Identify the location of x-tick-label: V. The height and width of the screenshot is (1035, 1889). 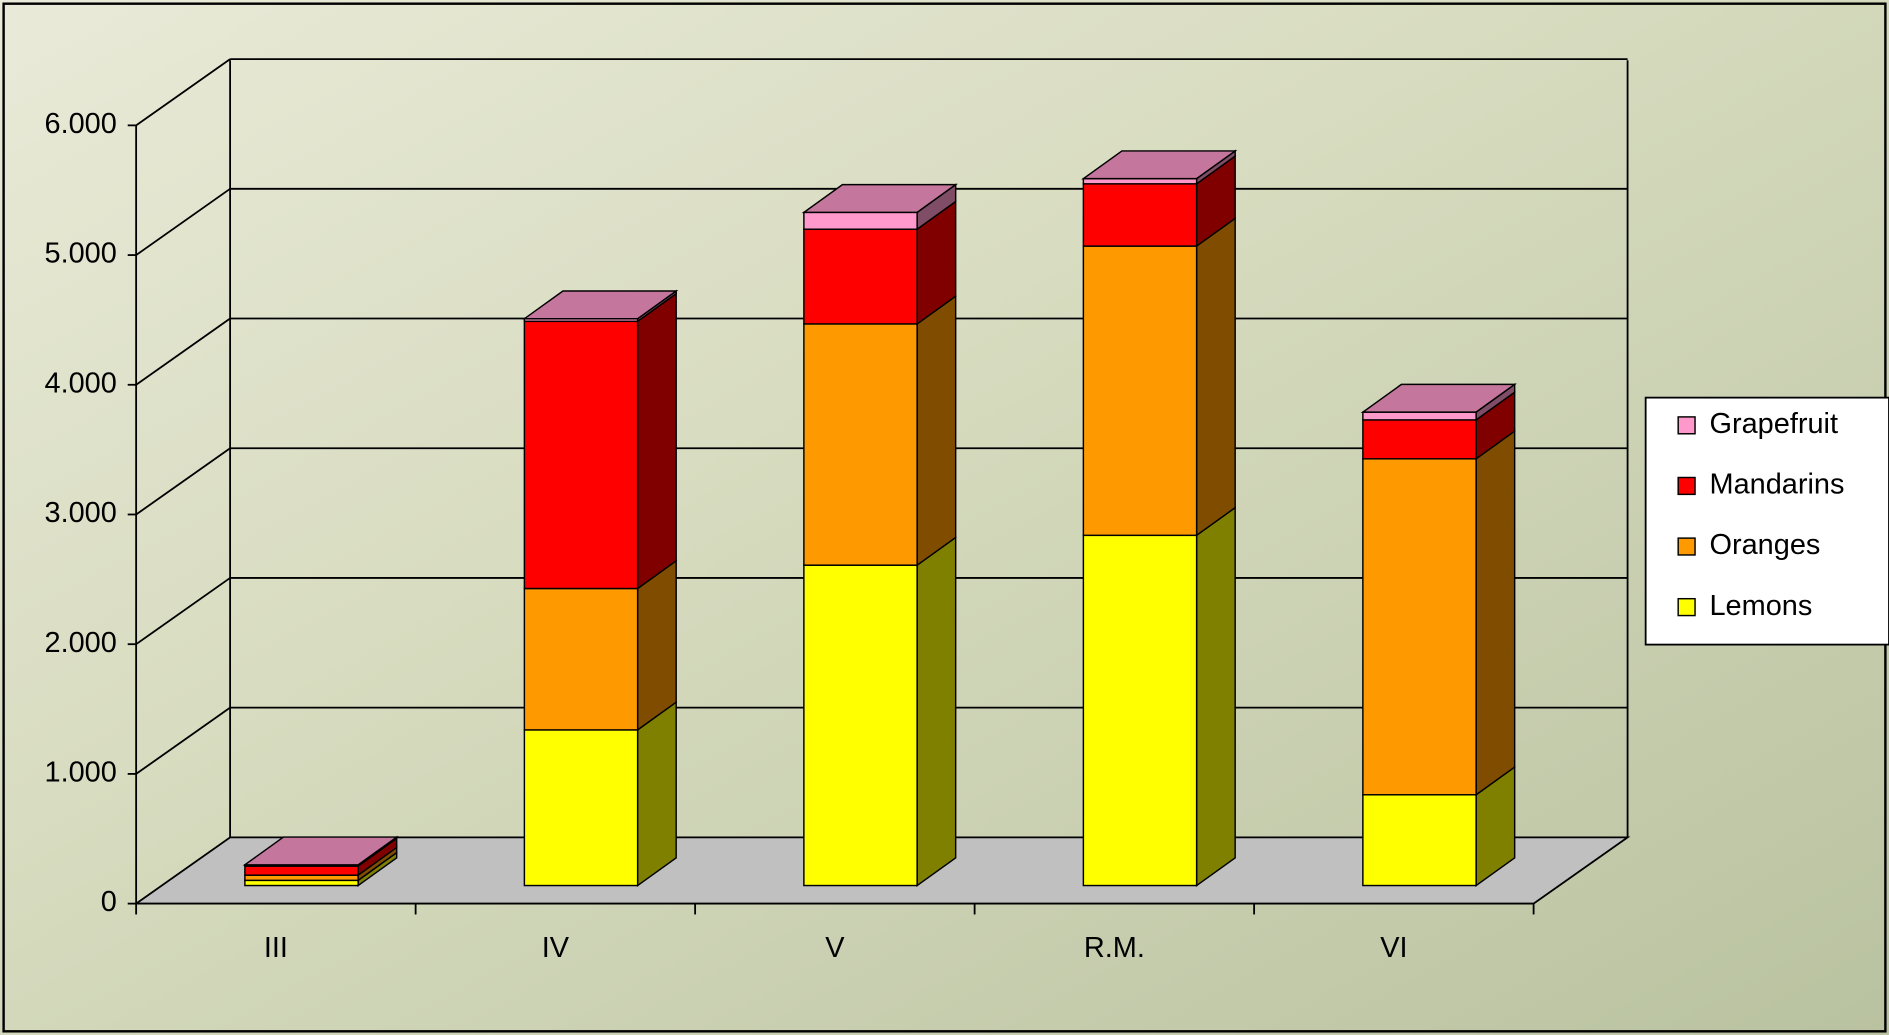
(835, 948).